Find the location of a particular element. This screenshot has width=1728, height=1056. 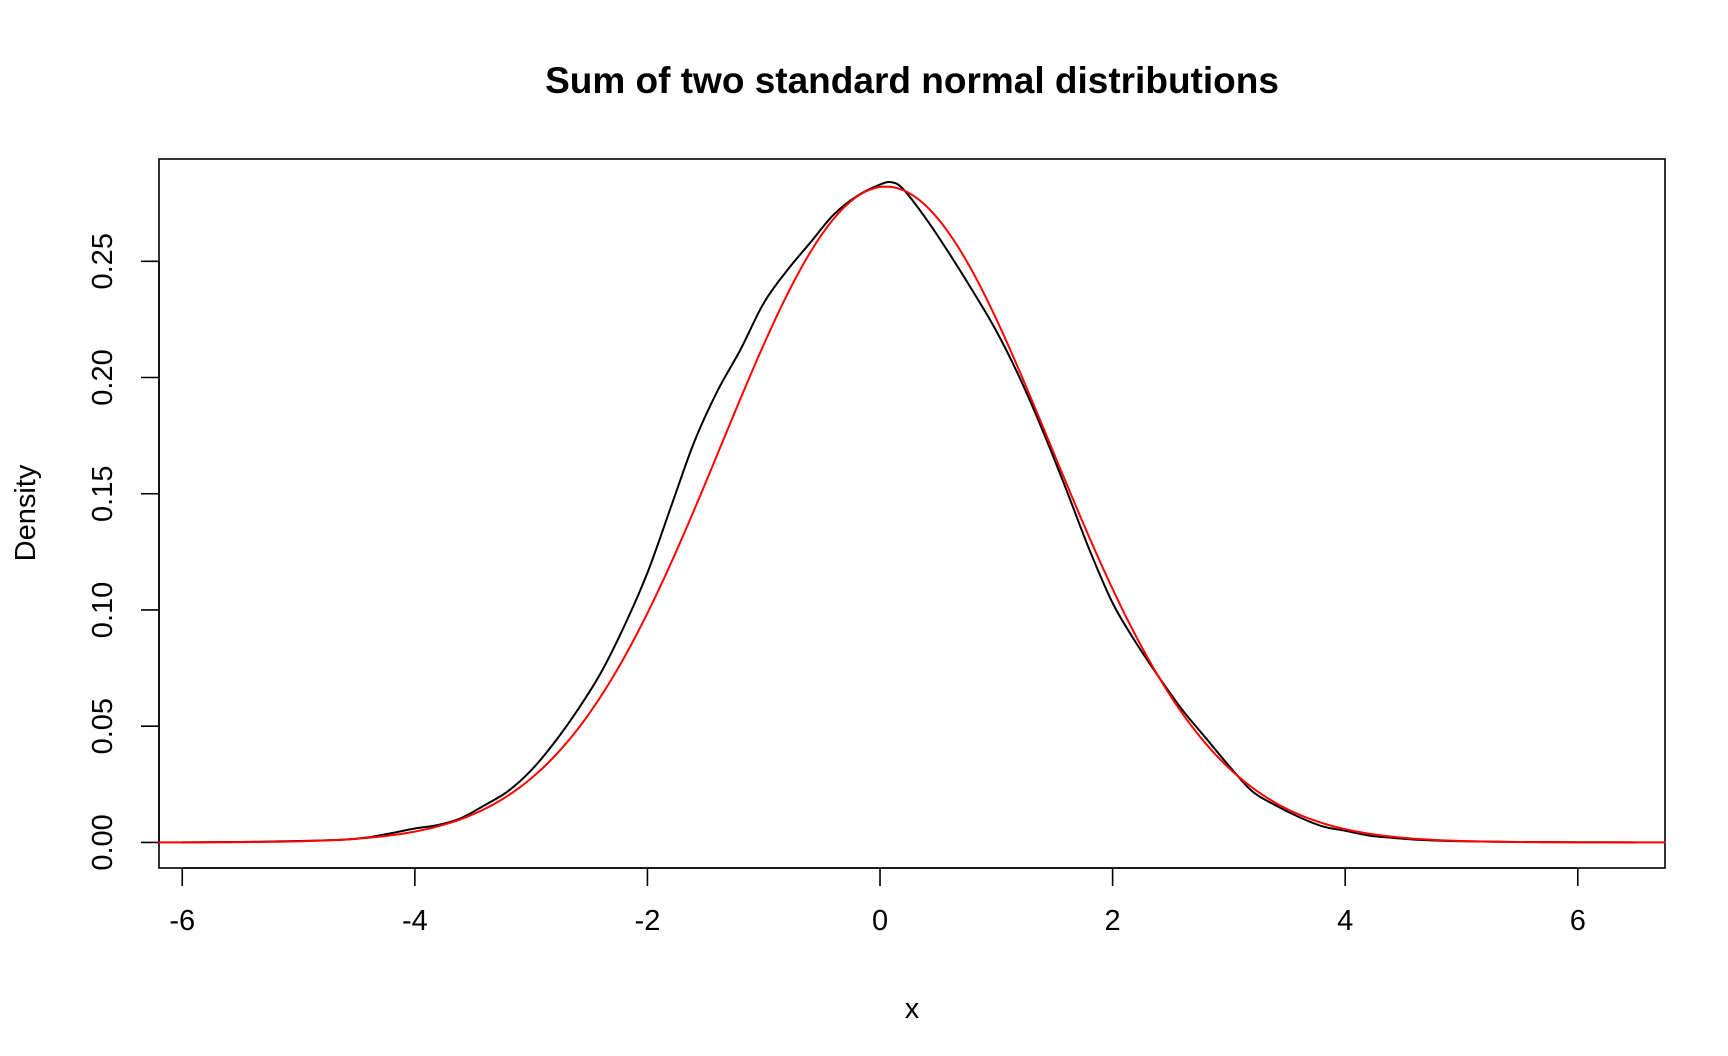

x-tick-label: -4 is located at coordinates (415, 921).